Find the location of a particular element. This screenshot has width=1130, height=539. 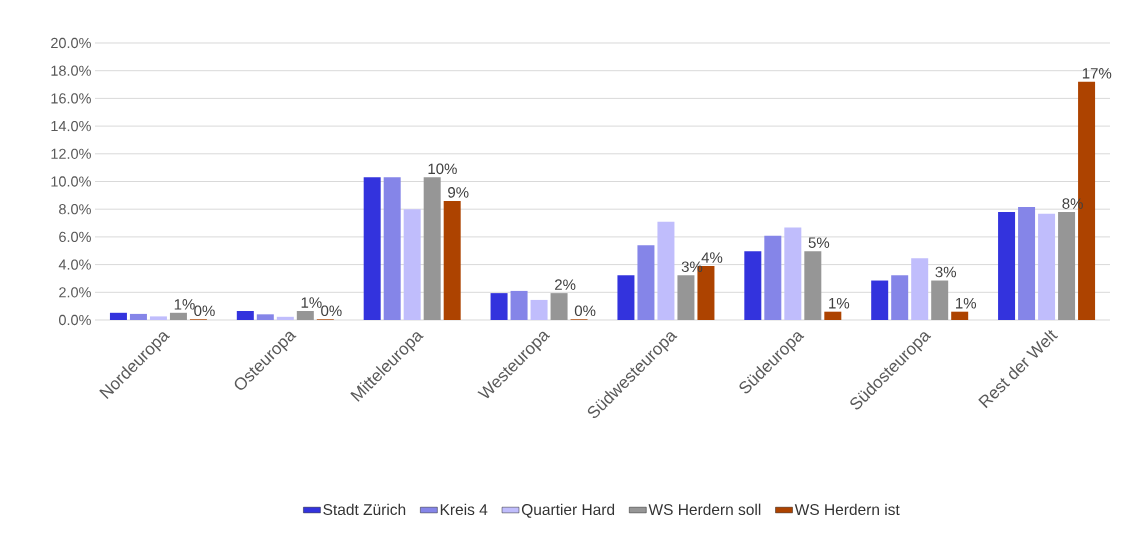

y-tick-label: 2.0% is located at coordinates (75, 292).